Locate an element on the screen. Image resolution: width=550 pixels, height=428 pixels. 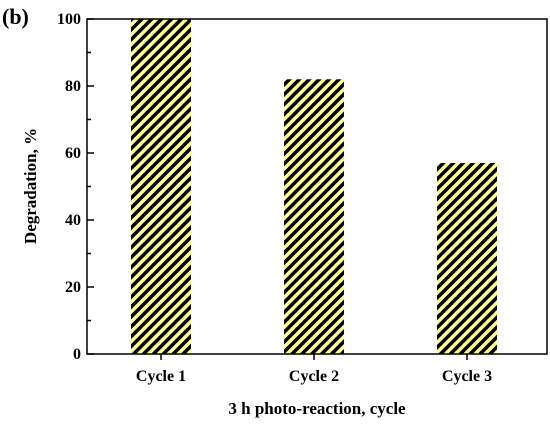
panel-label: (b) is located at coordinates (15, 16).